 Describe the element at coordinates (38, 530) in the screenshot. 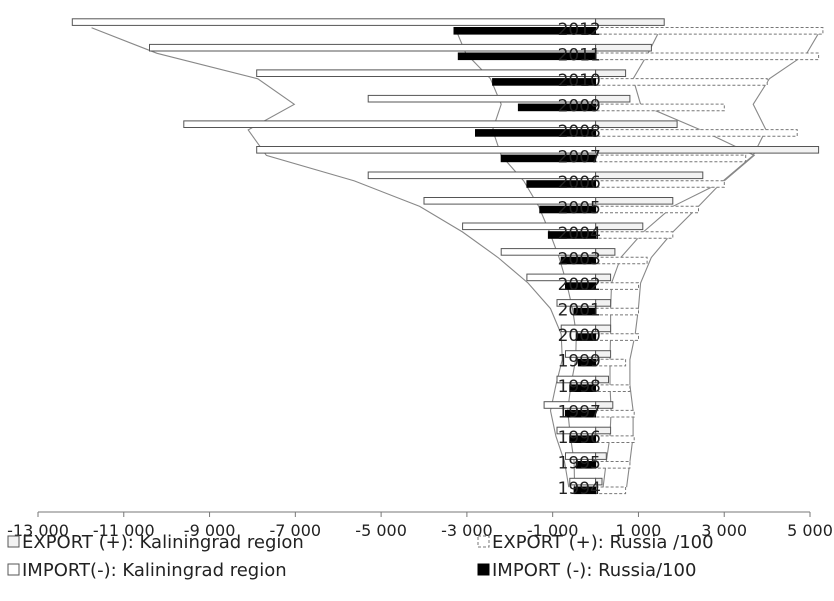

I see `x-tick-label: -13 000` at that location.